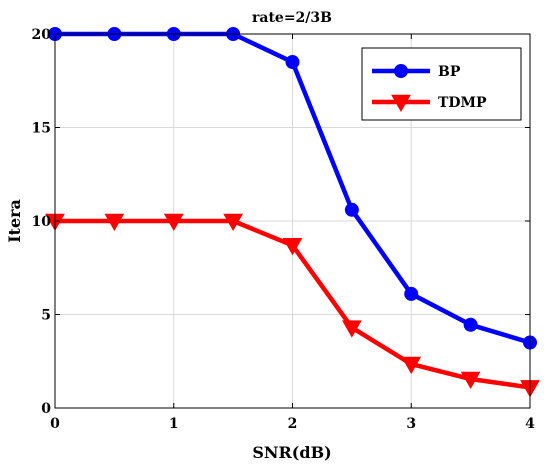 The width and height of the screenshot is (550, 467). Describe the element at coordinates (55, 424) in the screenshot. I see `x-tick-label: 0` at that location.